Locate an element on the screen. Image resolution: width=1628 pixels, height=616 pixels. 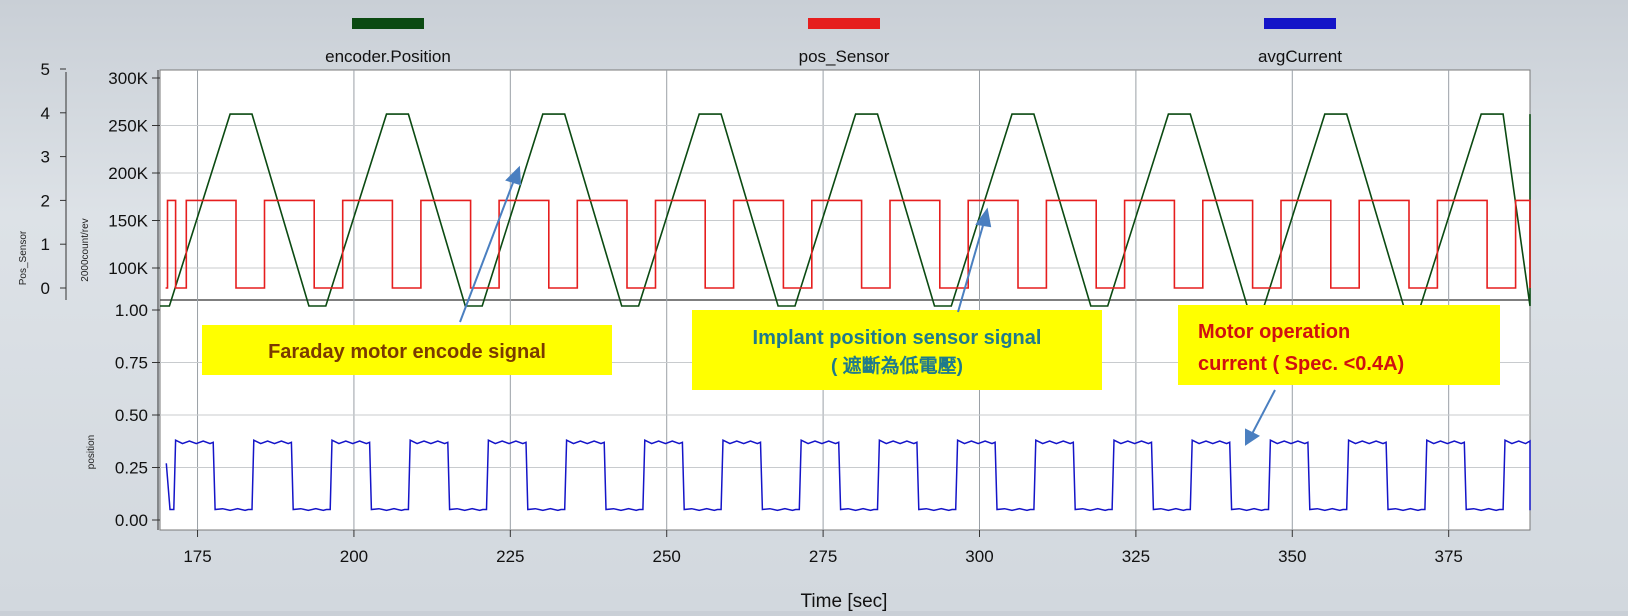
upper-right-tick-label: 300K is located at coordinates (128, 78).